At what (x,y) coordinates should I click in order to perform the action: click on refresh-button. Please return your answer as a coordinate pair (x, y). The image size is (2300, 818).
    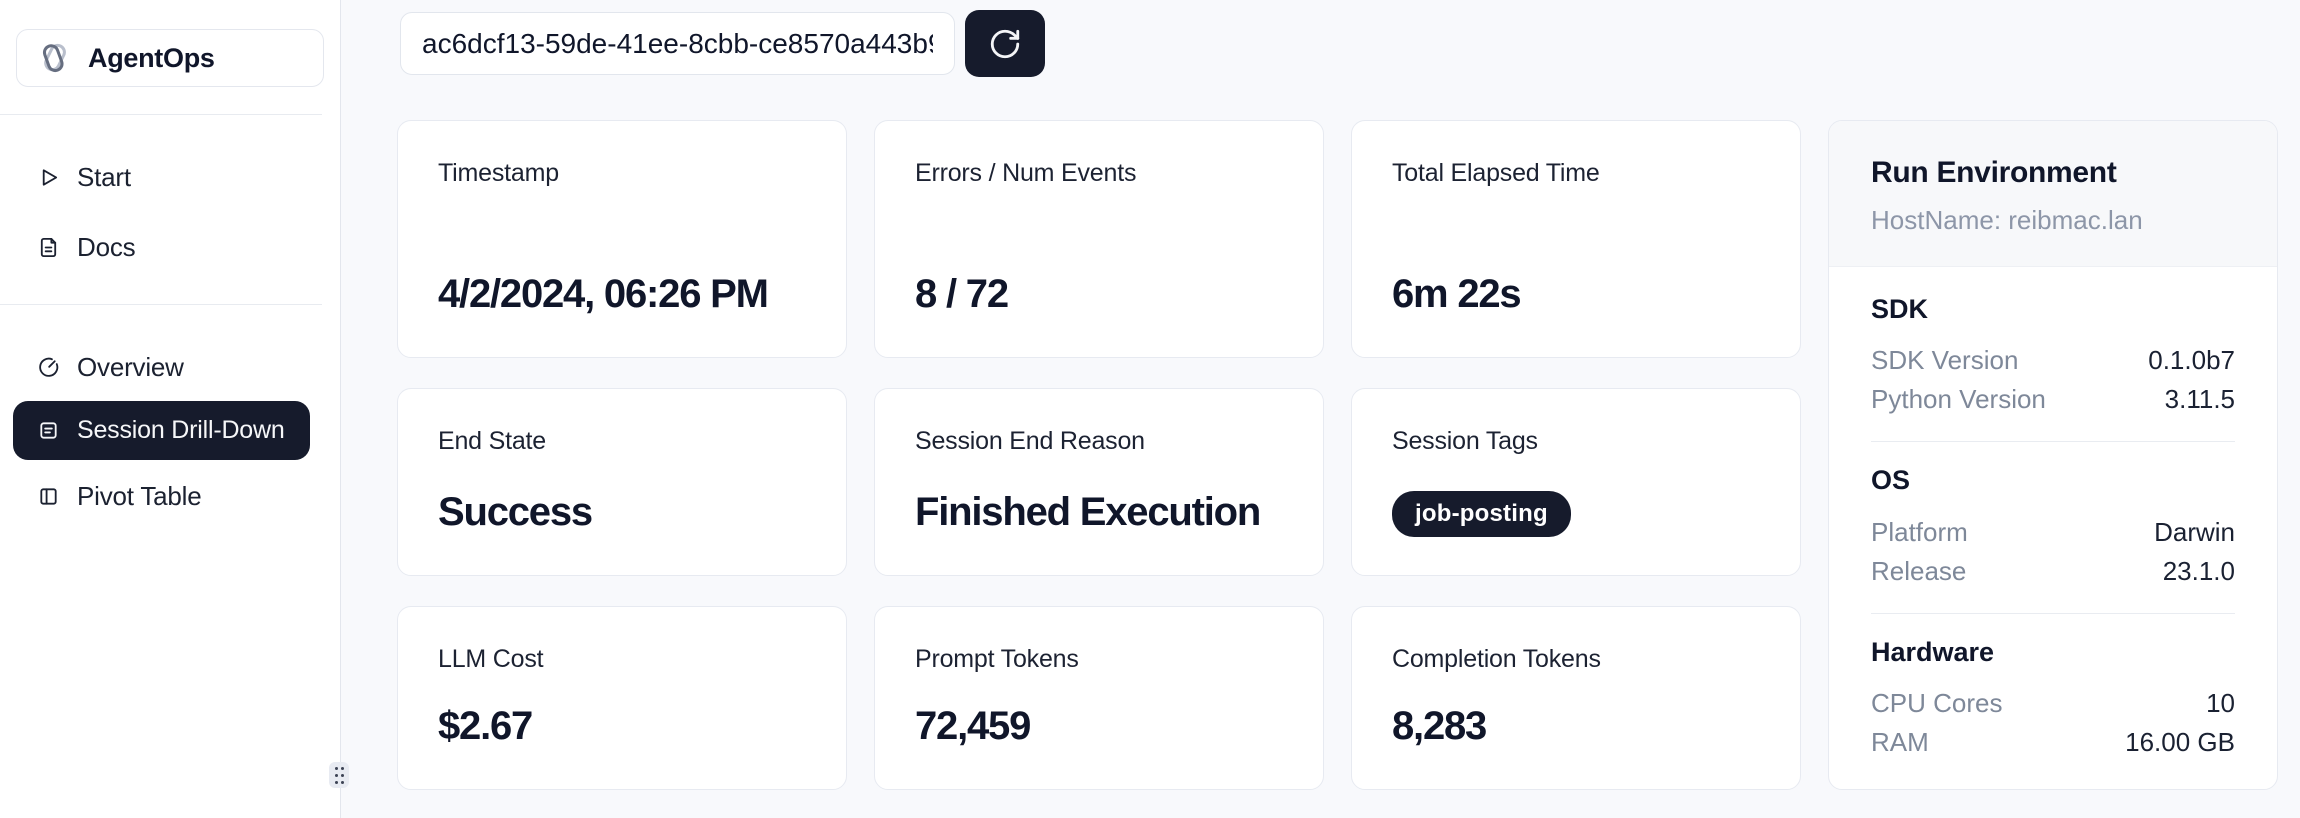
    Looking at the image, I should click on (1005, 43).